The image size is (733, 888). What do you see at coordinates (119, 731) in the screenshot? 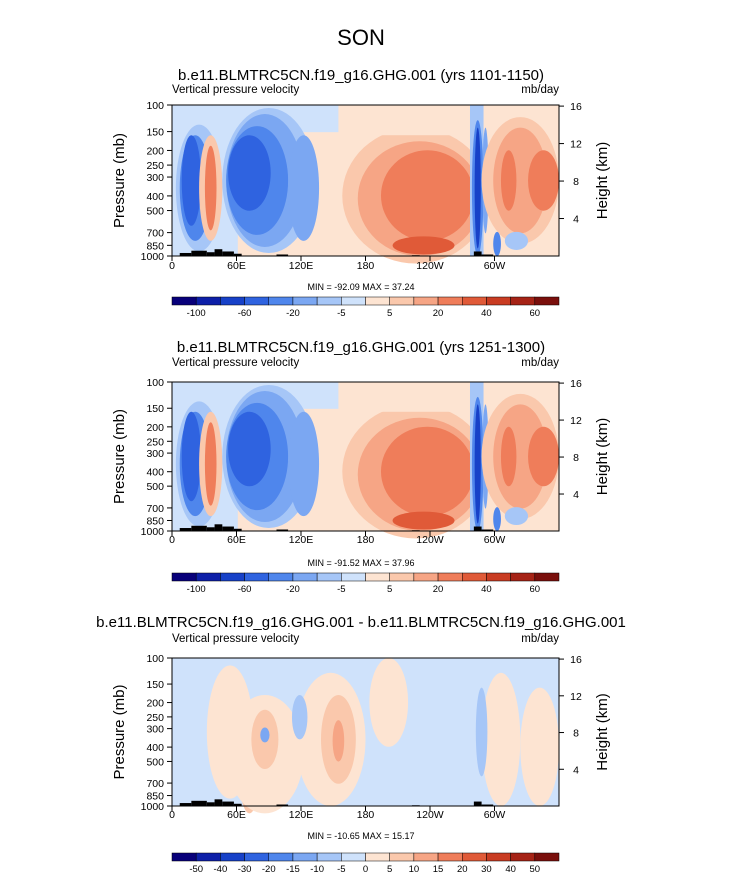
I see `y-axis-title: Pressure (mb)` at bounding box center [119, 731].